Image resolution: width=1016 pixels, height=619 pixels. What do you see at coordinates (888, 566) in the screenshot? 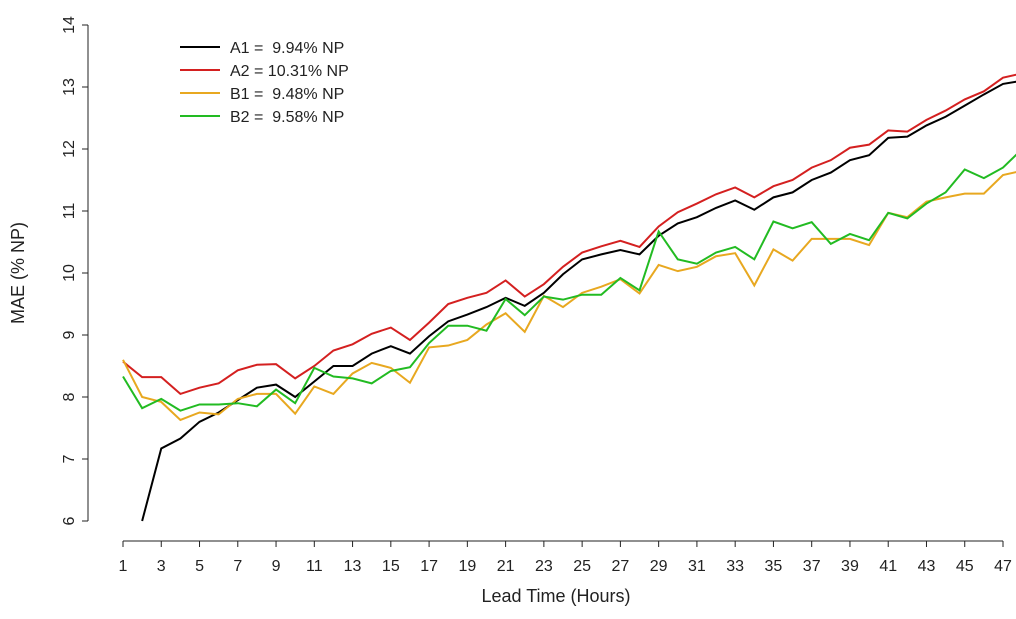
I see `x-tick-label: 41` at bounding box center [888, 566].